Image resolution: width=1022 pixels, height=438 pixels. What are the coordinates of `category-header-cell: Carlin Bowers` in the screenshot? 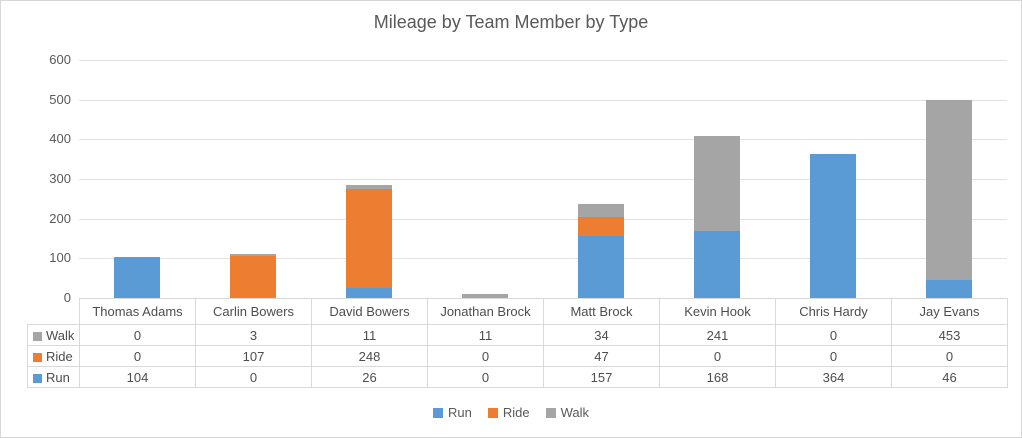 It's located at (253, 311).